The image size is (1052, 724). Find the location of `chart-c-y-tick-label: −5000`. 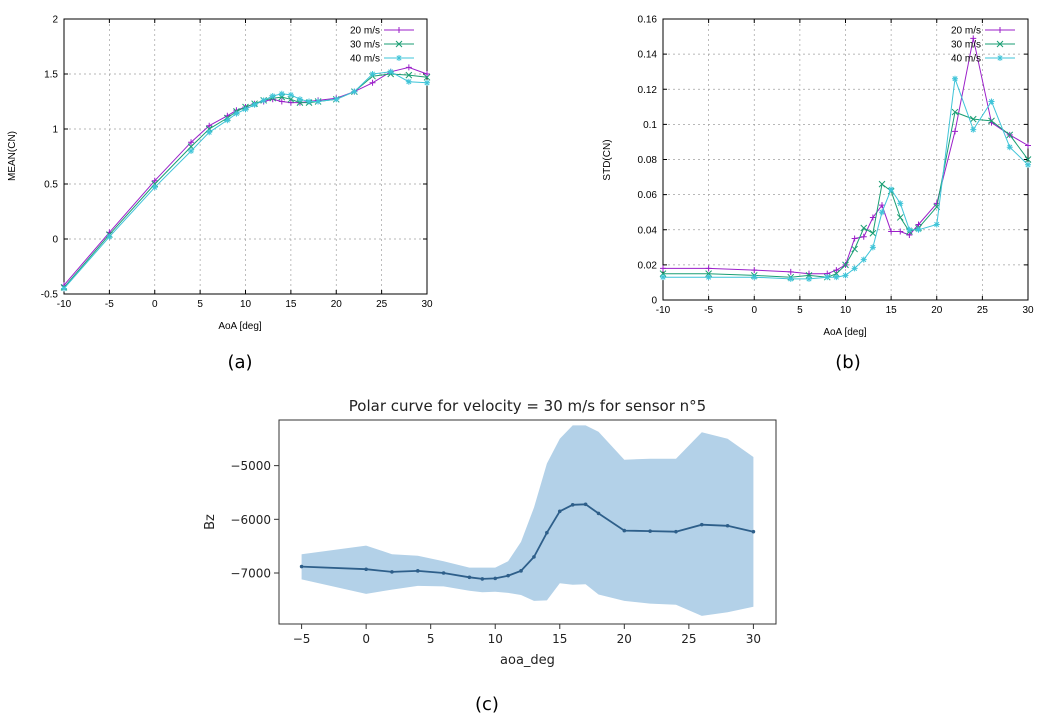

chart-c-y-tick-label: −5000 is located at coordinates (250, 466).